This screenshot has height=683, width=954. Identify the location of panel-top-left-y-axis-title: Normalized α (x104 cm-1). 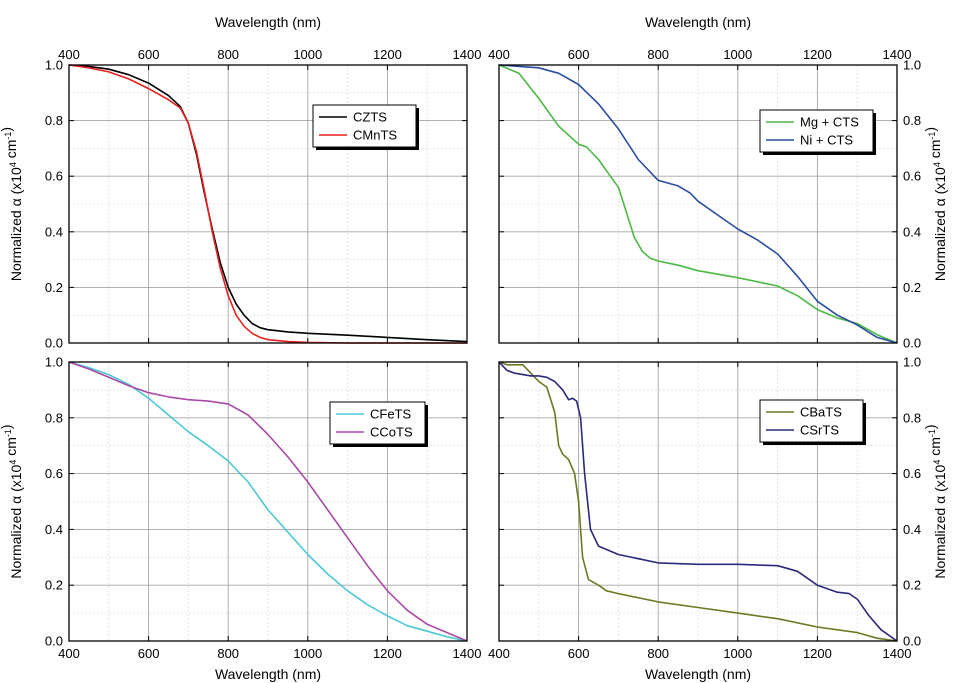
(12, 204).